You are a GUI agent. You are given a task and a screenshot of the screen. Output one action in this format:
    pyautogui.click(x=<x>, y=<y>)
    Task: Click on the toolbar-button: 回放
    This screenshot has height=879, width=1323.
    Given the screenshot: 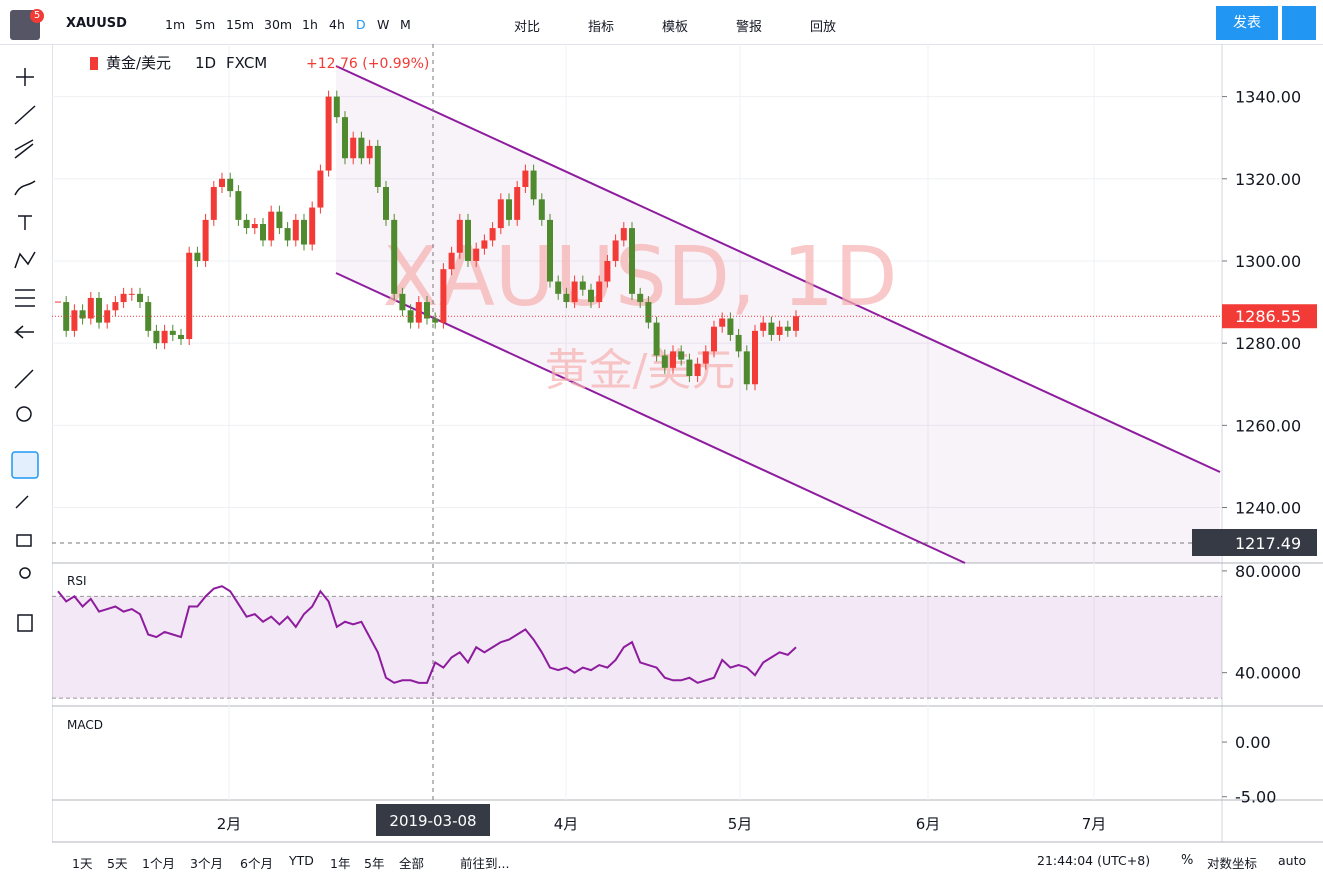 What is the action you would take?
    pyautogui.click(x=823, y=27)
    